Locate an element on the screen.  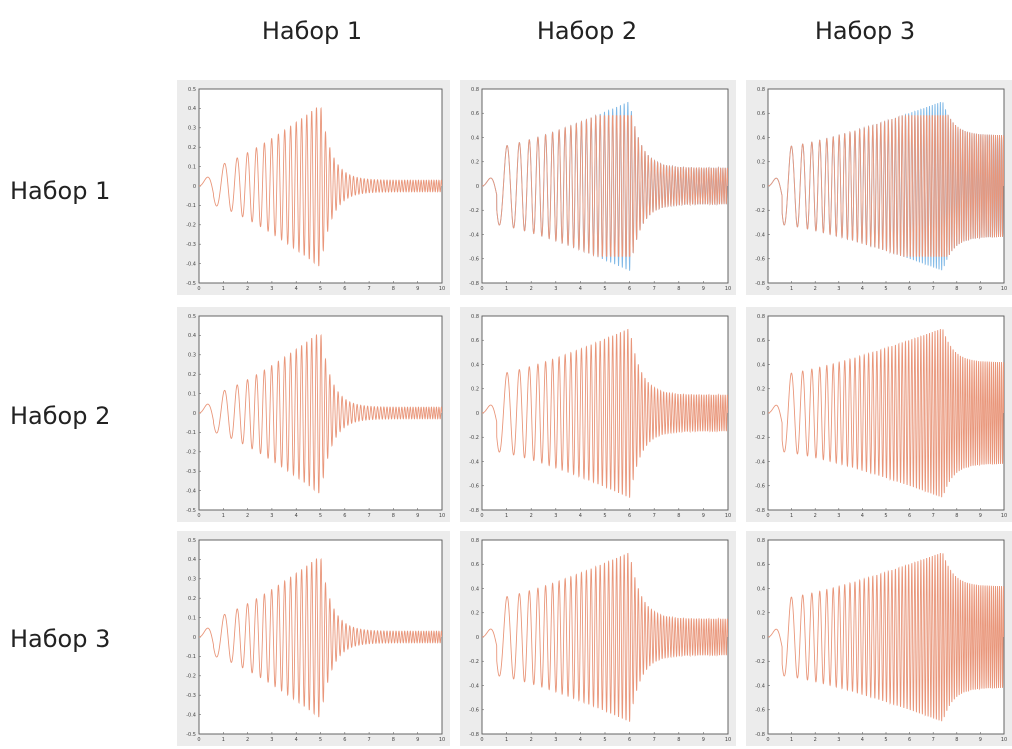
y-tick-label: -0.5 is located at coordinates (191, 511).